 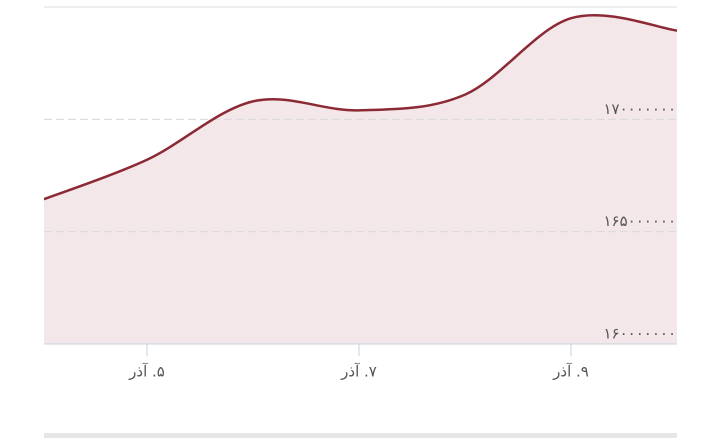 I want to click on x-tick-label: ۷. آذر, so click(x=358, y=372).